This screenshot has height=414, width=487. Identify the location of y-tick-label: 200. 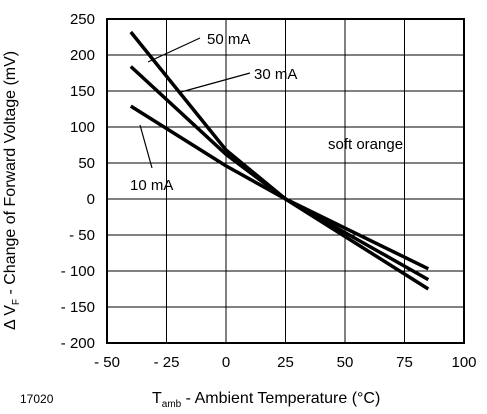
(82, 55).